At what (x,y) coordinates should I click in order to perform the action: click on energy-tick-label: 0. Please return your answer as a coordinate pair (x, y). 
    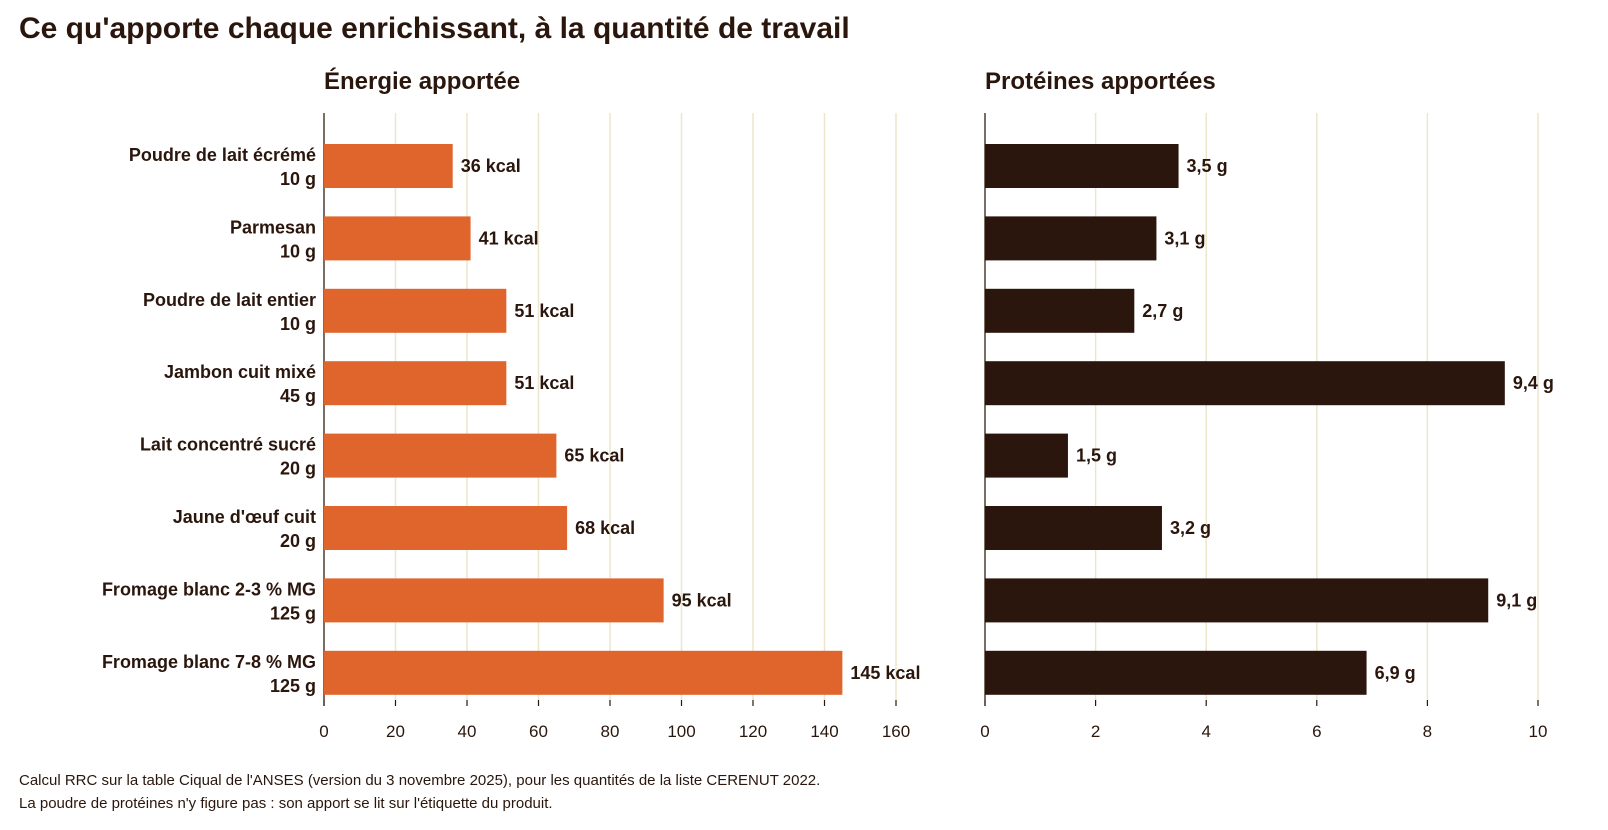
    Looking at the image, I should click on (323, 731).